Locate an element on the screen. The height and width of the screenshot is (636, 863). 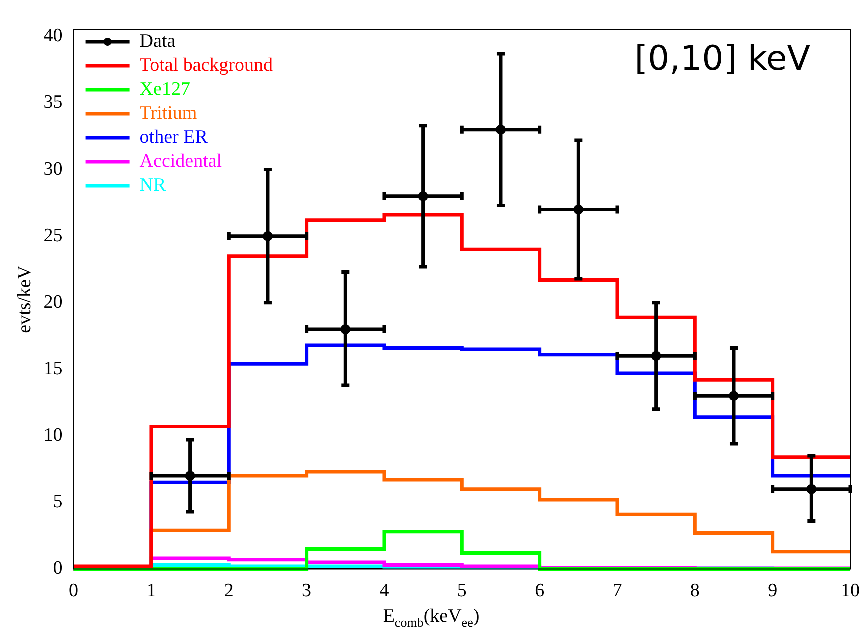
x-axis-title: E$_{comb}$(keV$_{ee}$) is located at coordinates (431, 618).